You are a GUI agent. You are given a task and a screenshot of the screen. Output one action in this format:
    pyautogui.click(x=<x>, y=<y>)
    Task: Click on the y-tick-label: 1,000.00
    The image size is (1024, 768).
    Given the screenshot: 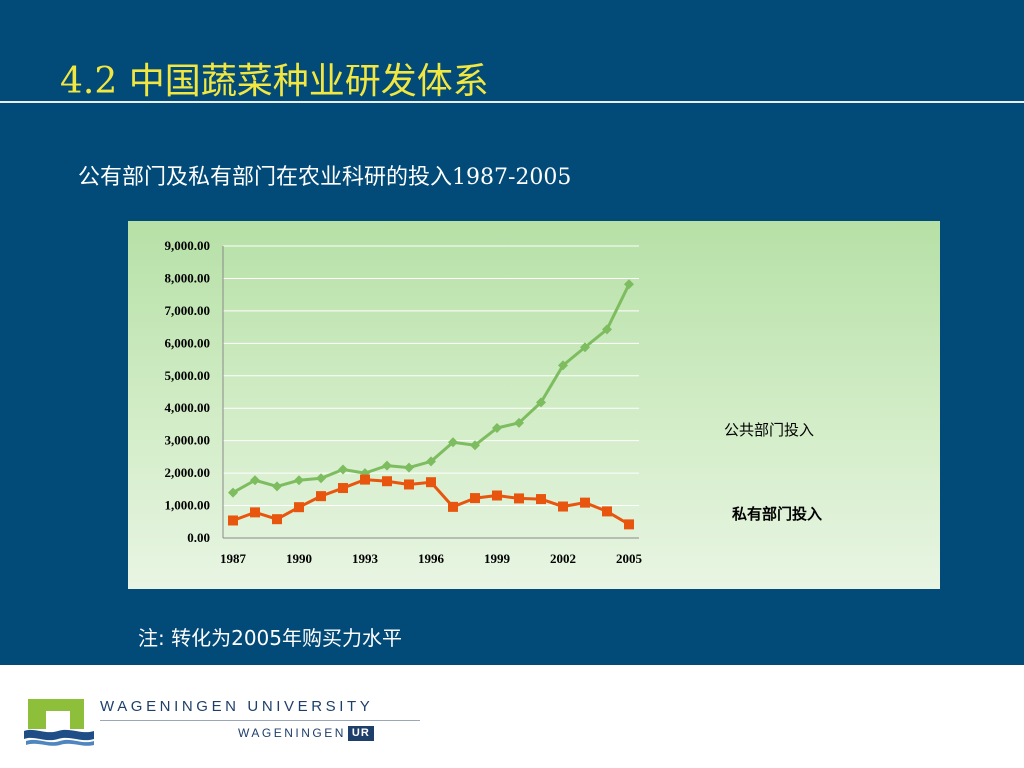 What is the action you would take?
    pyautogui.click(x=188, y=505)
    